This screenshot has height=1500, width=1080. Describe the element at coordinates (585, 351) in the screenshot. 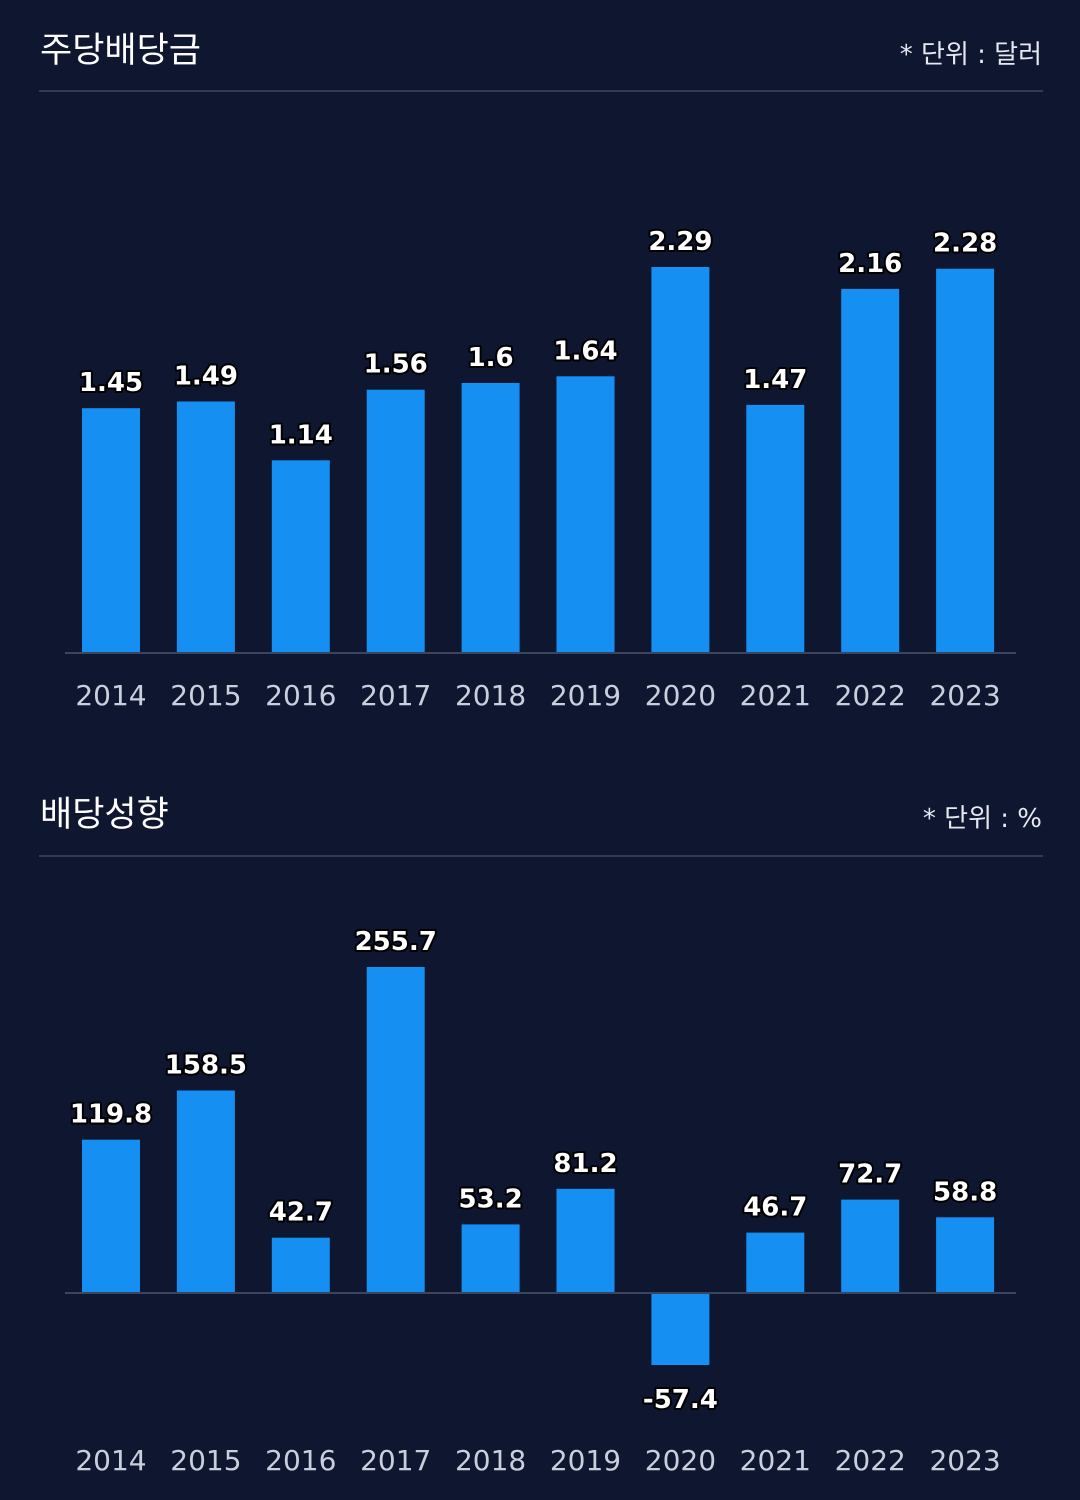

I see `value-label-2019: 1.64` at that location.